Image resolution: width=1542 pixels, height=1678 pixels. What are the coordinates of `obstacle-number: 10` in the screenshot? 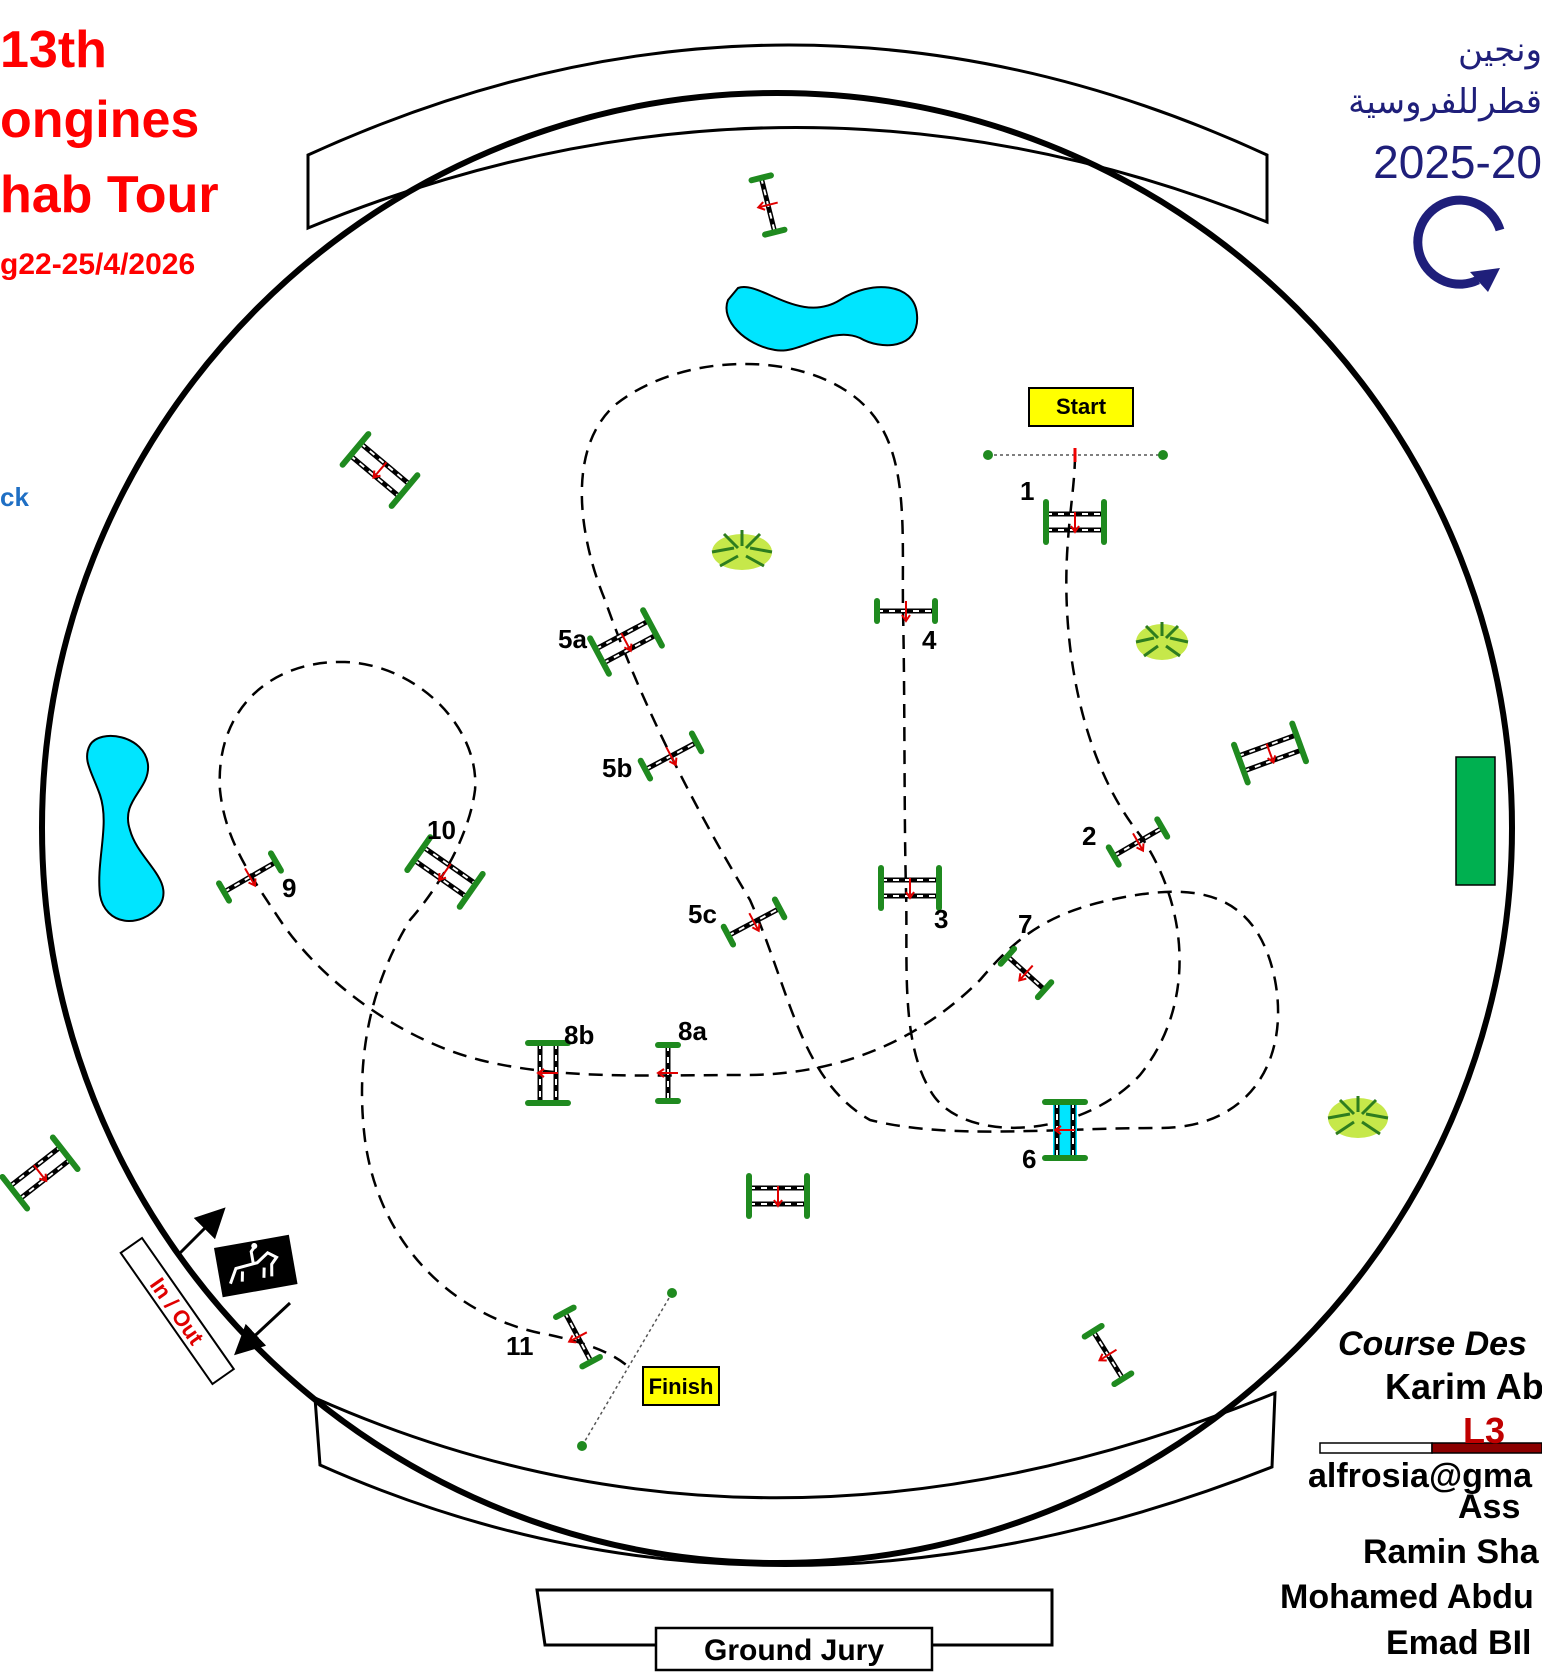 It's located at (441, 830).